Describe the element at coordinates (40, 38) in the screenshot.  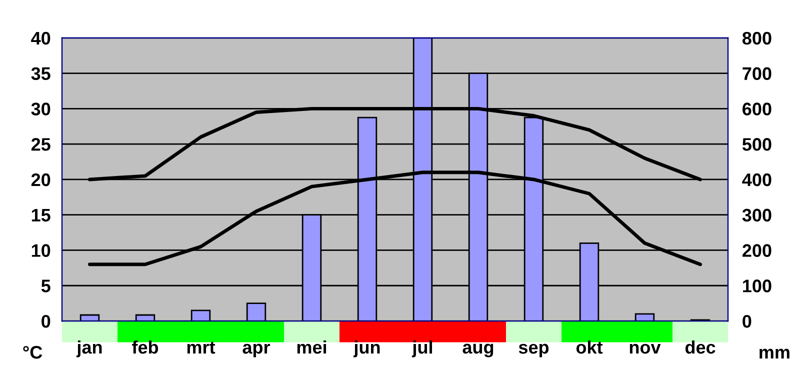
I see `y-tick-label: 40` at that location.